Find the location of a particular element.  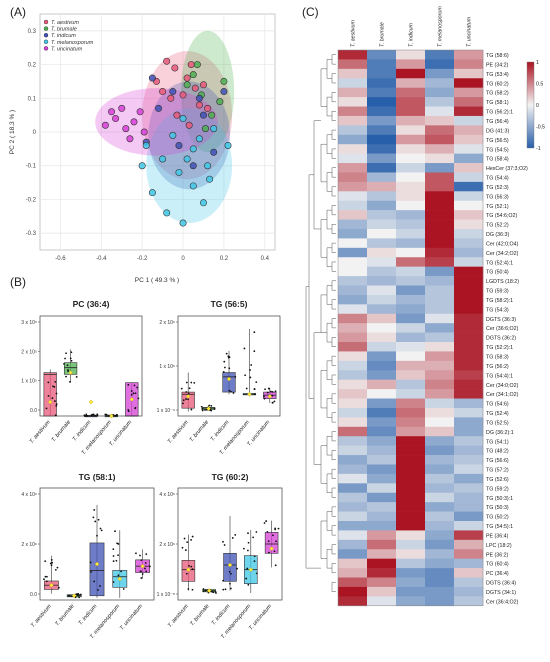

heatmap-row-label: TG (54:3) is located at coordinates (497, 310).